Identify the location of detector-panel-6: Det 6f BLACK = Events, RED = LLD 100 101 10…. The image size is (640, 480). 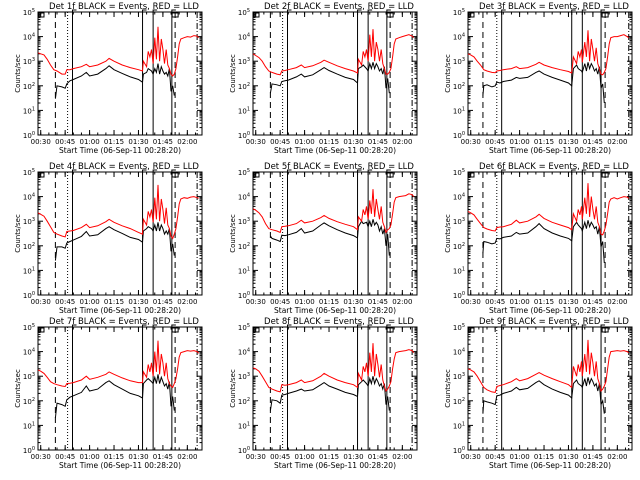
(538, 238).